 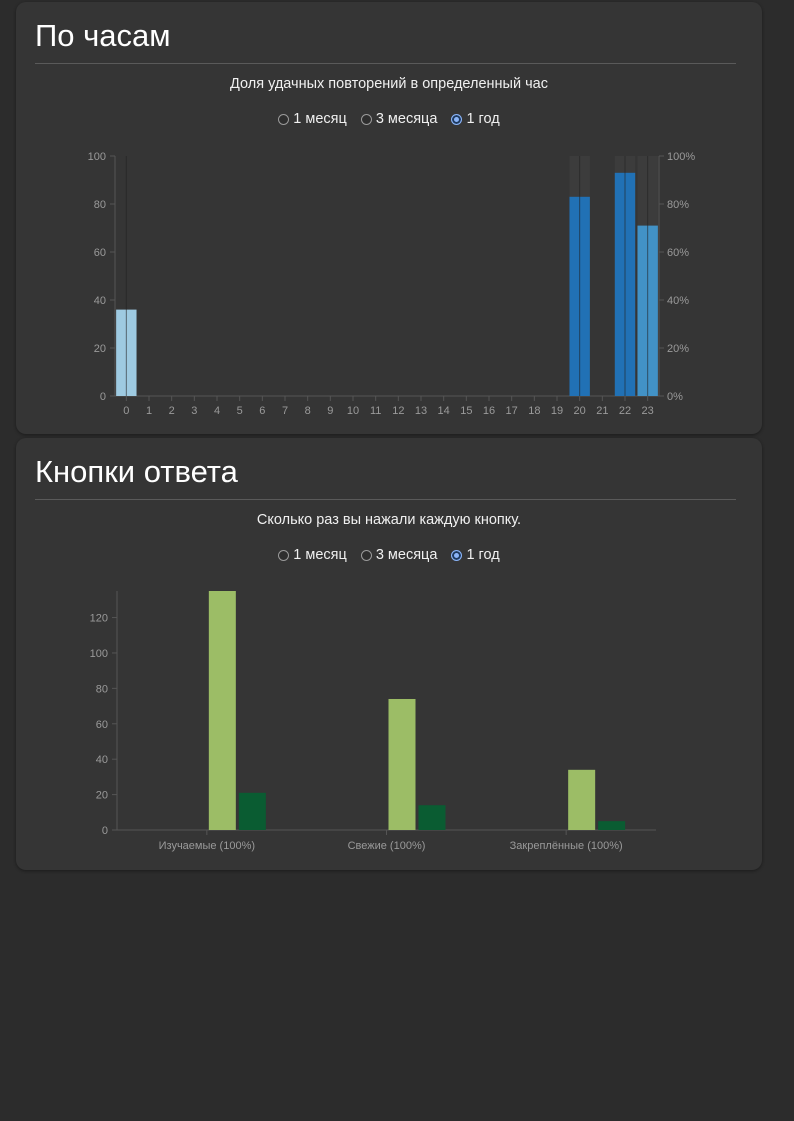 I want to click on right-axis-tick-label: 80%, so click(x=678, y=205).